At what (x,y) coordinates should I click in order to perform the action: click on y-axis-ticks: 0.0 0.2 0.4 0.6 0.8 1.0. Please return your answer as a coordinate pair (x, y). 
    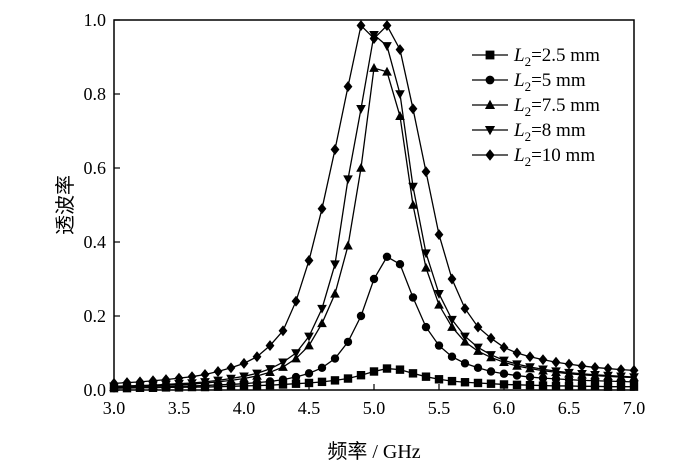
    Looking at the image, I should click on (102, 205).